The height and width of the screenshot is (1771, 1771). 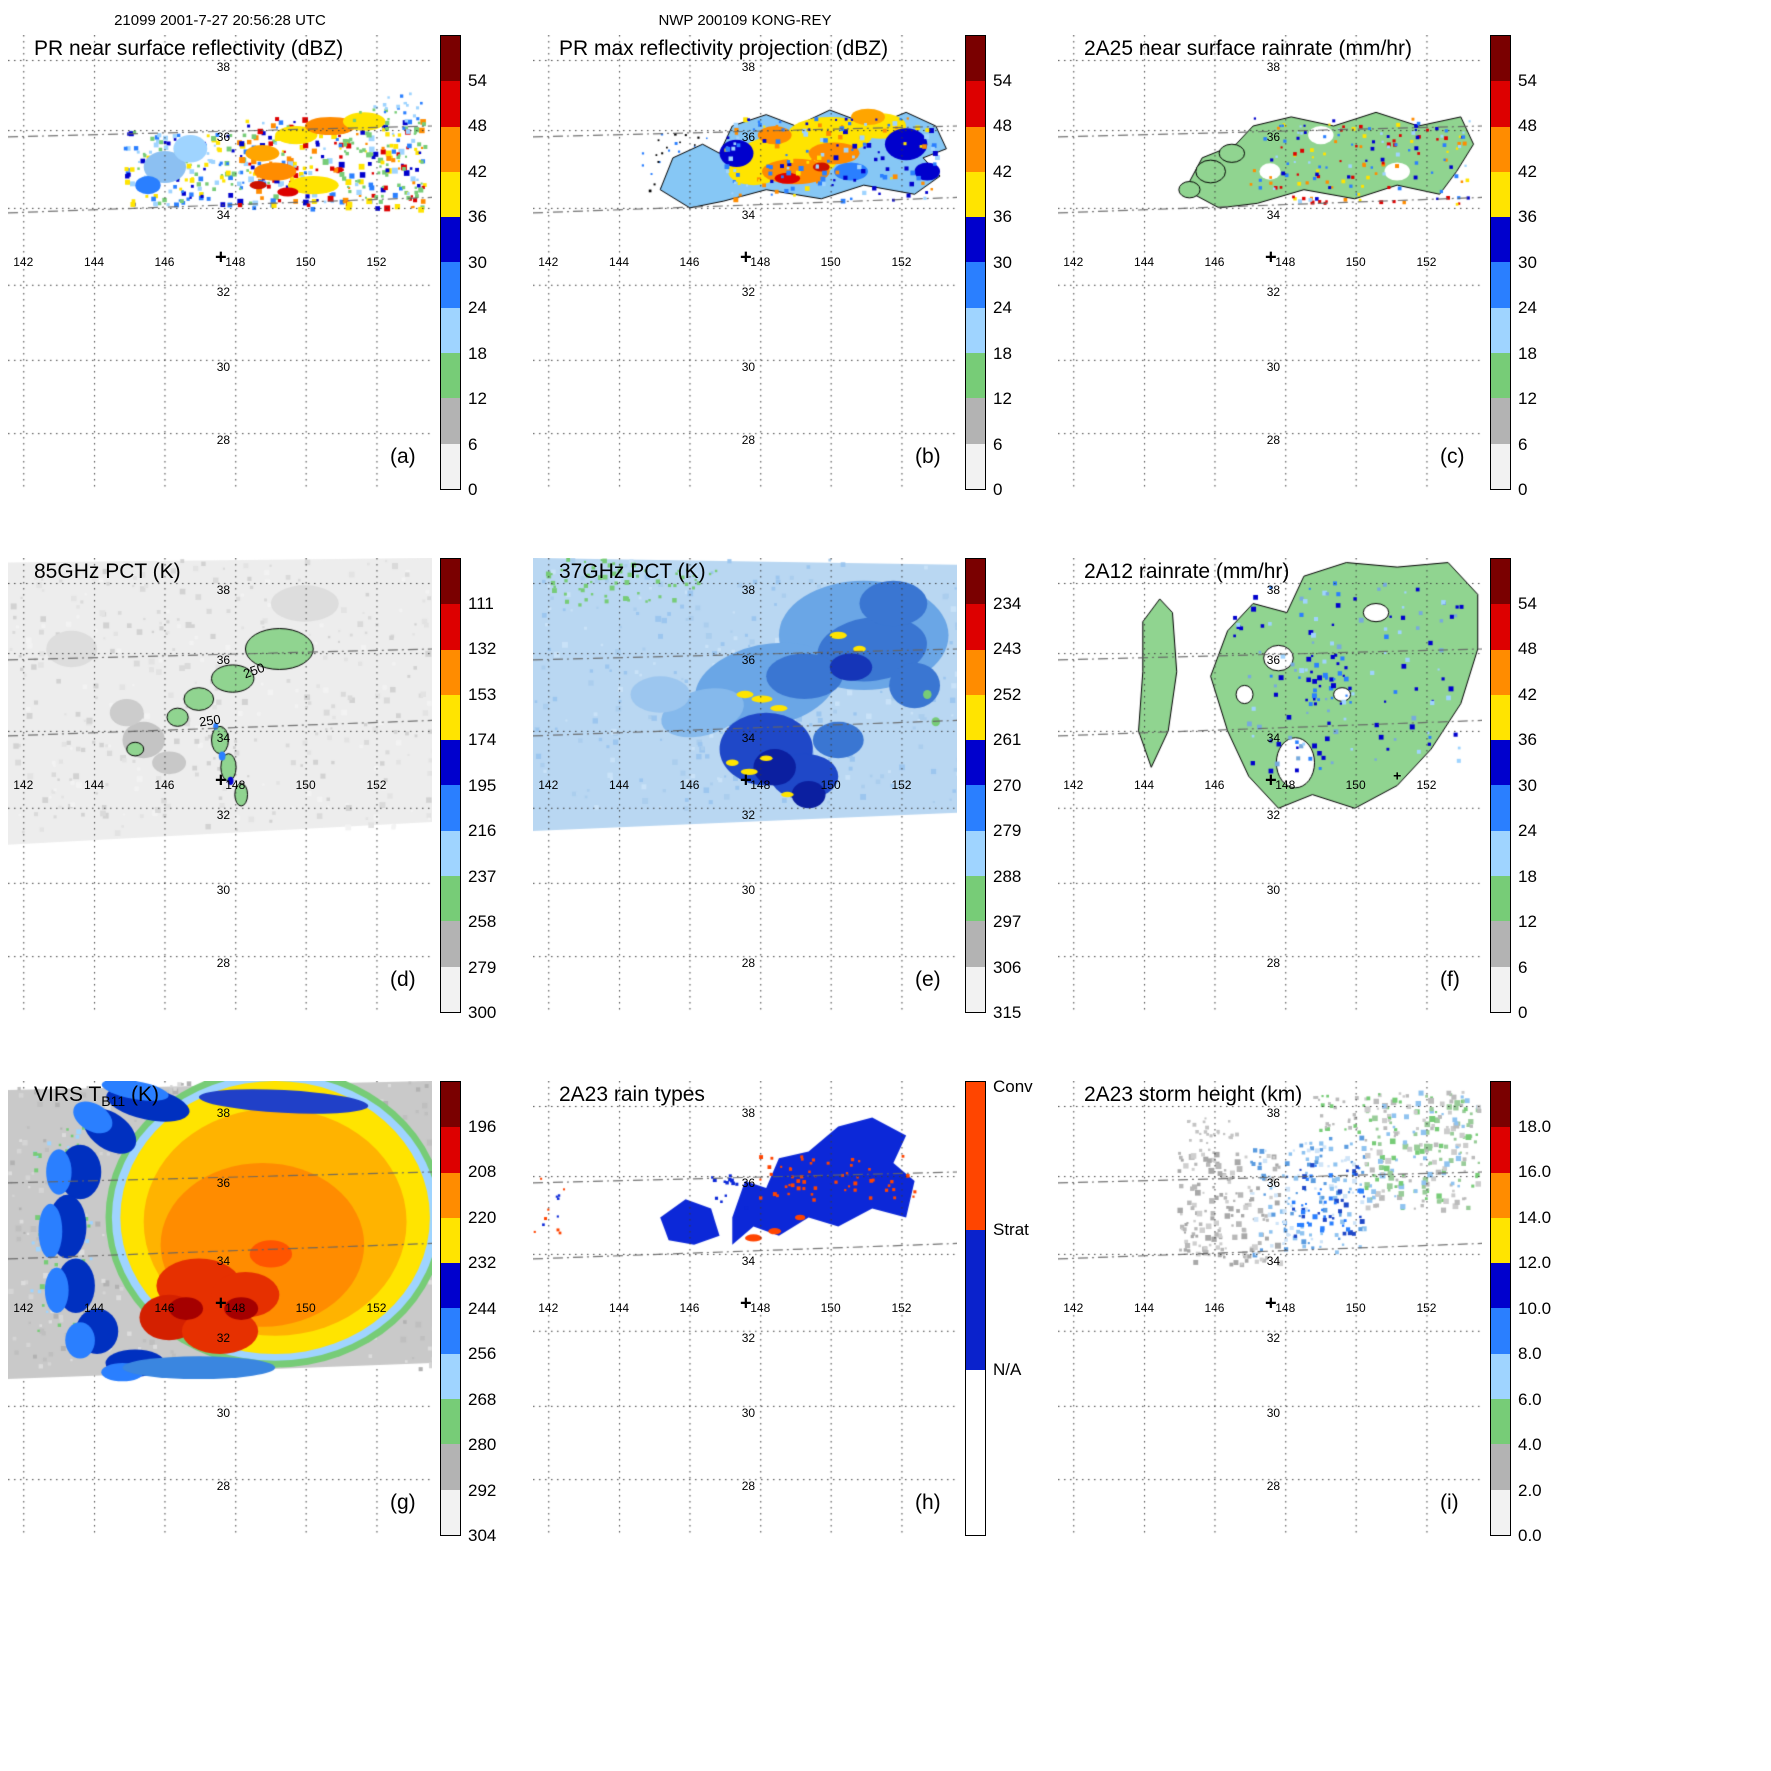 What do you see at coordinates (632, 1094) in the screenshot?
I see `panel-title-text: 2A23 rain types` at bounding box center [632, 1094].